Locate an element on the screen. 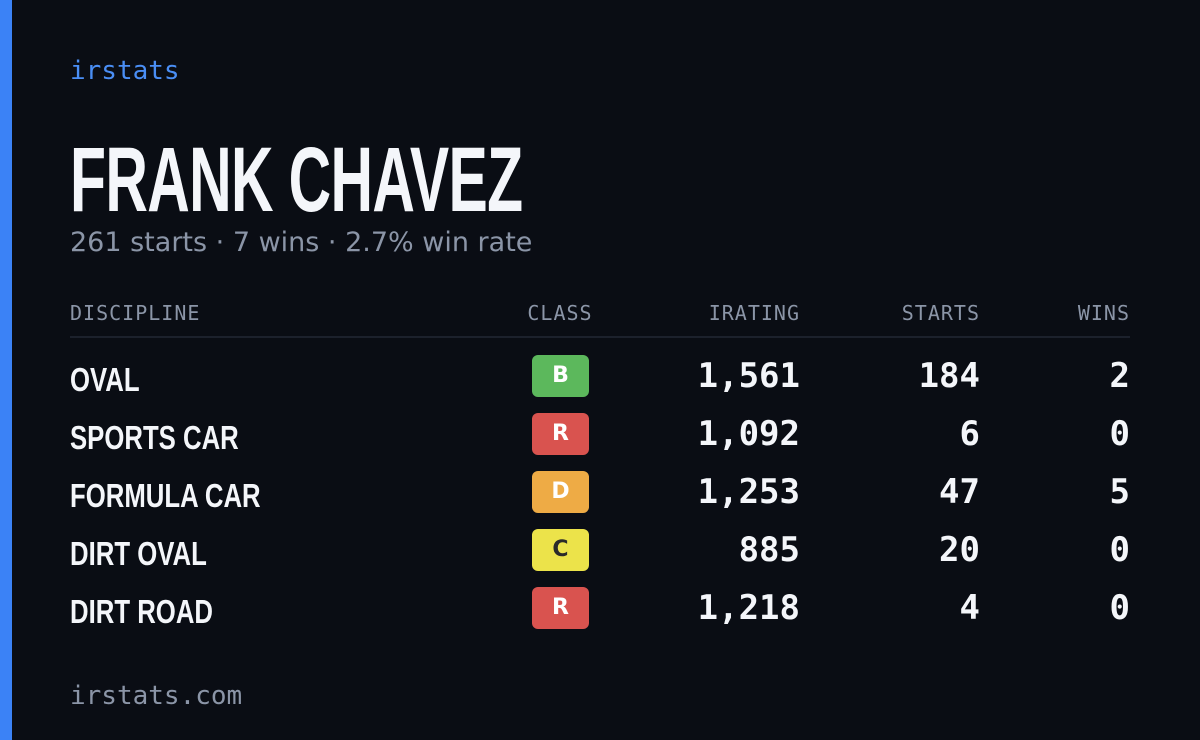 The image size is (1200, 740). irating-value: 1,218 is located at coordinates (748, 608).